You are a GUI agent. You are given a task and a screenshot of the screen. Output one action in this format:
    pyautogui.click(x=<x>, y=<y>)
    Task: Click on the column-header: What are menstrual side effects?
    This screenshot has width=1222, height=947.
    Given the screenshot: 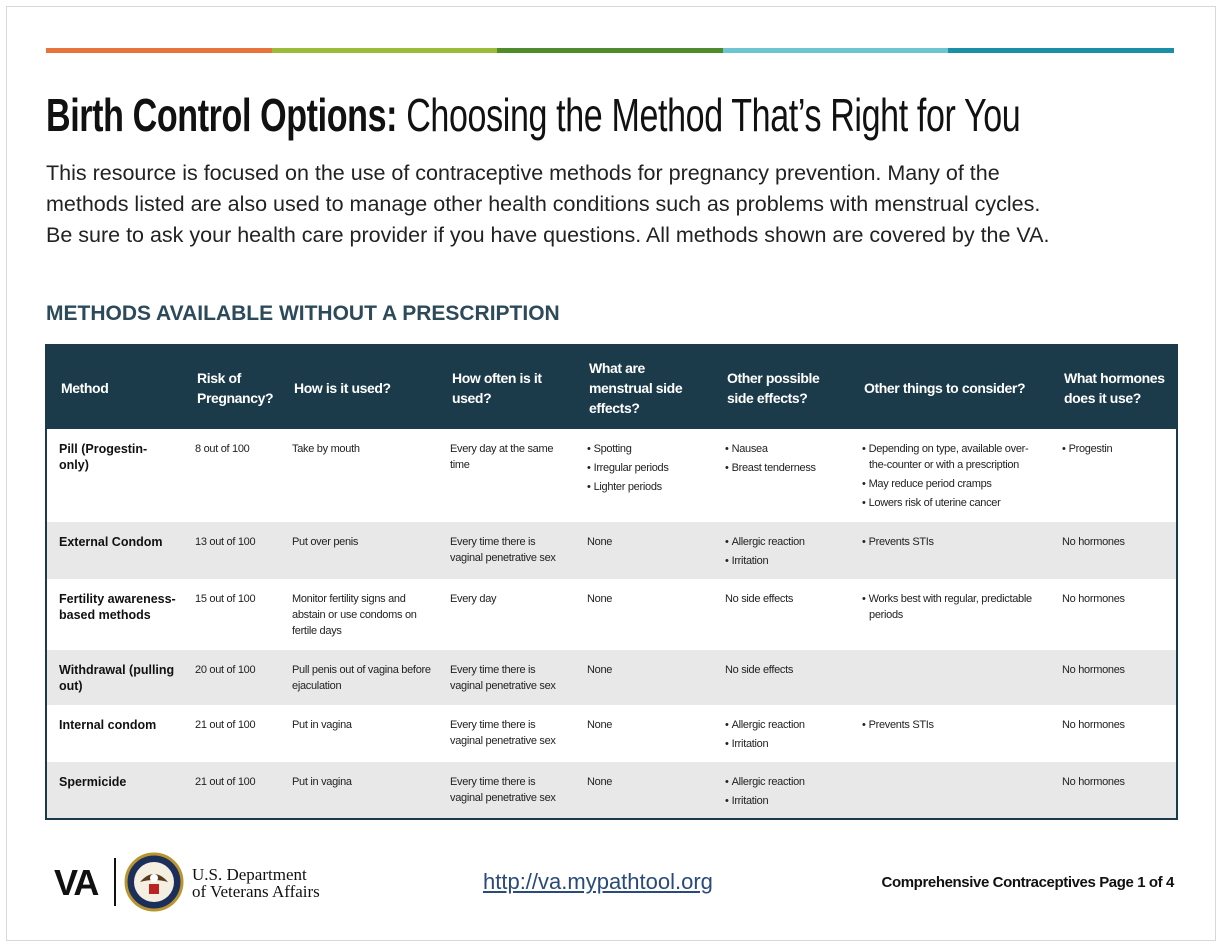 What is the action you would take?
    pyautogui.click(x=644, y=387)
    